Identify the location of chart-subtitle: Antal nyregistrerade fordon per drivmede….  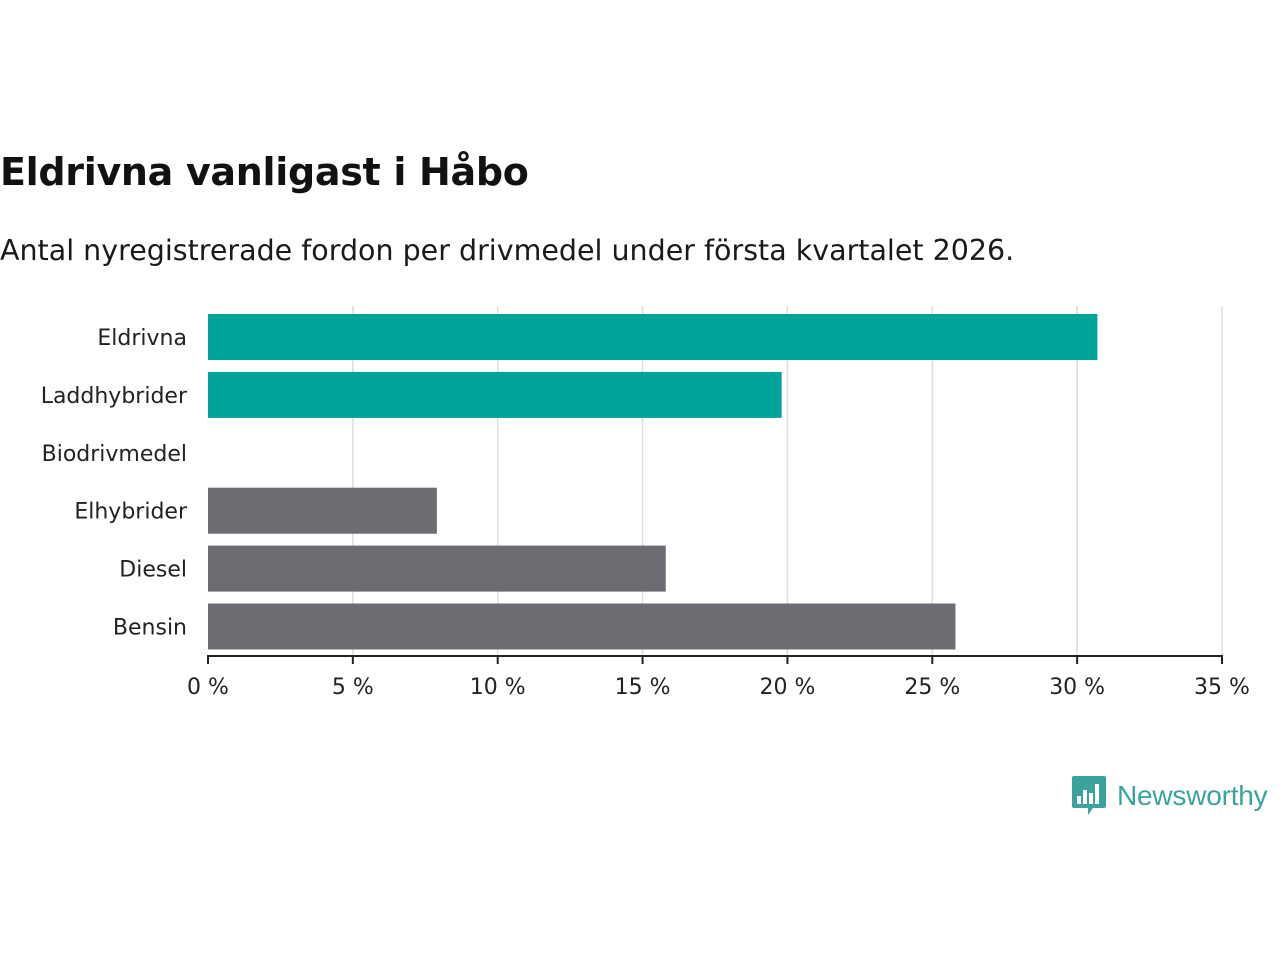
(507, 250).